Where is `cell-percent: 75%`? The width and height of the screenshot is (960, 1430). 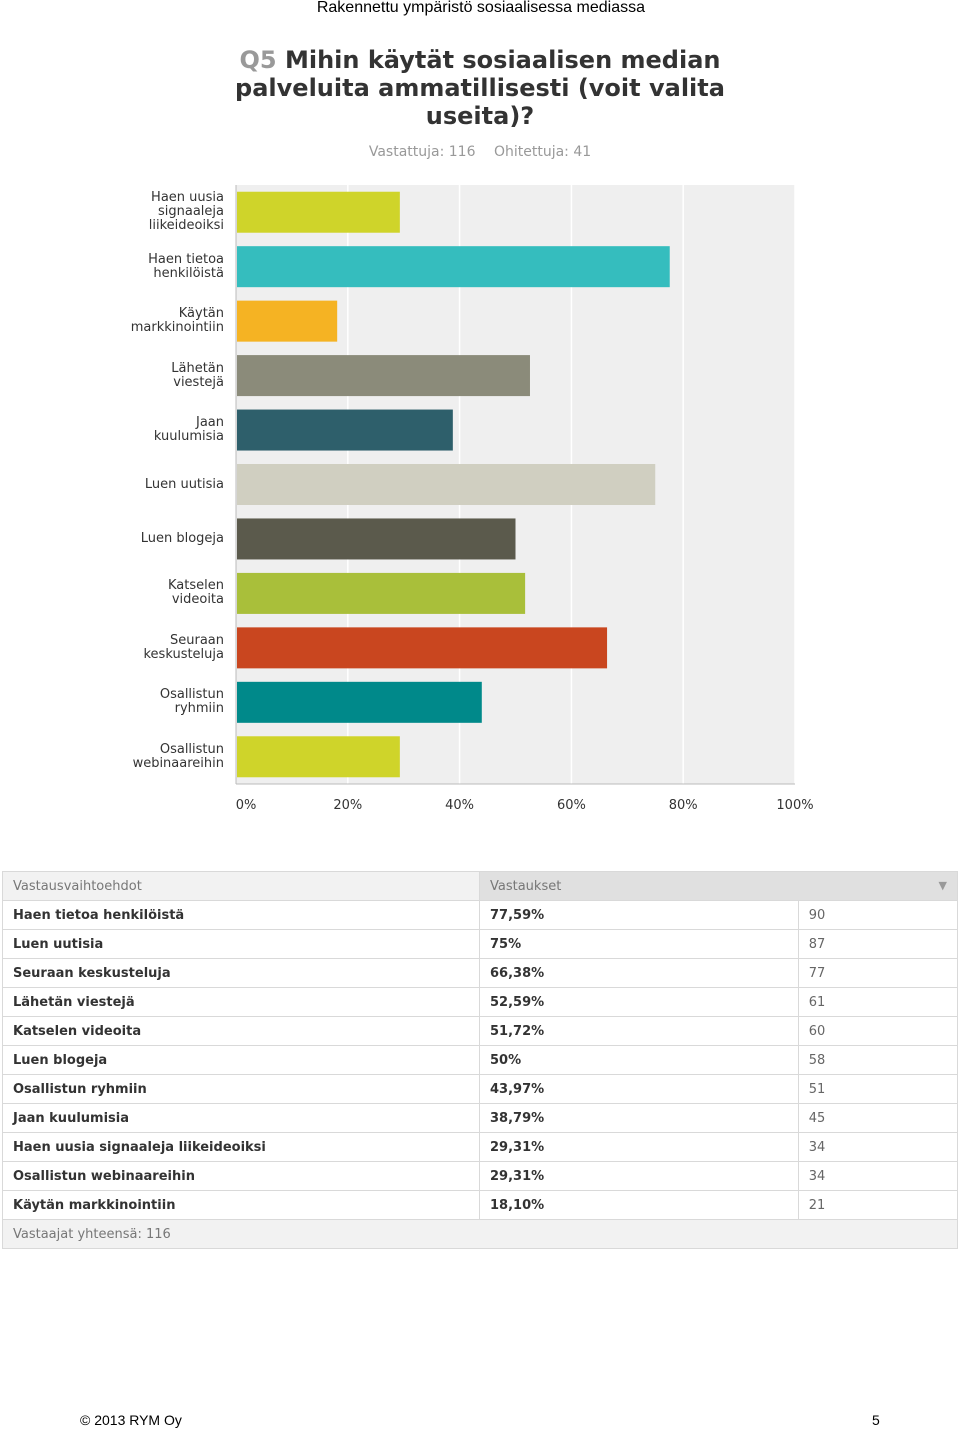 cell-percent: 75% is located at coordinates (639, 944).